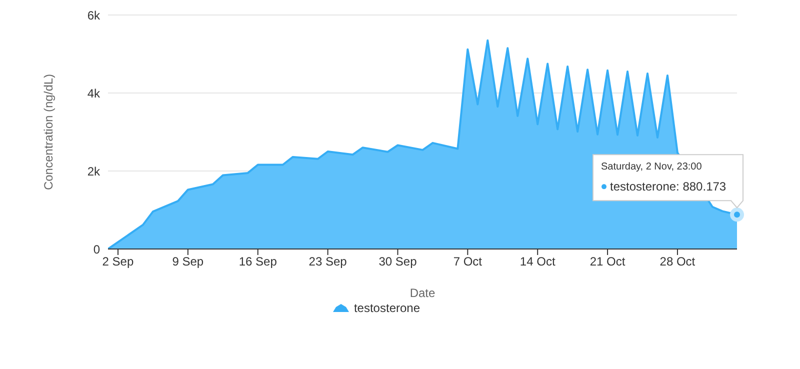 The image size is (800, 369). Describe the element at coordinates (668, 187) in the screenshot. I see `annotation: testosterone: 880.173` at that location.